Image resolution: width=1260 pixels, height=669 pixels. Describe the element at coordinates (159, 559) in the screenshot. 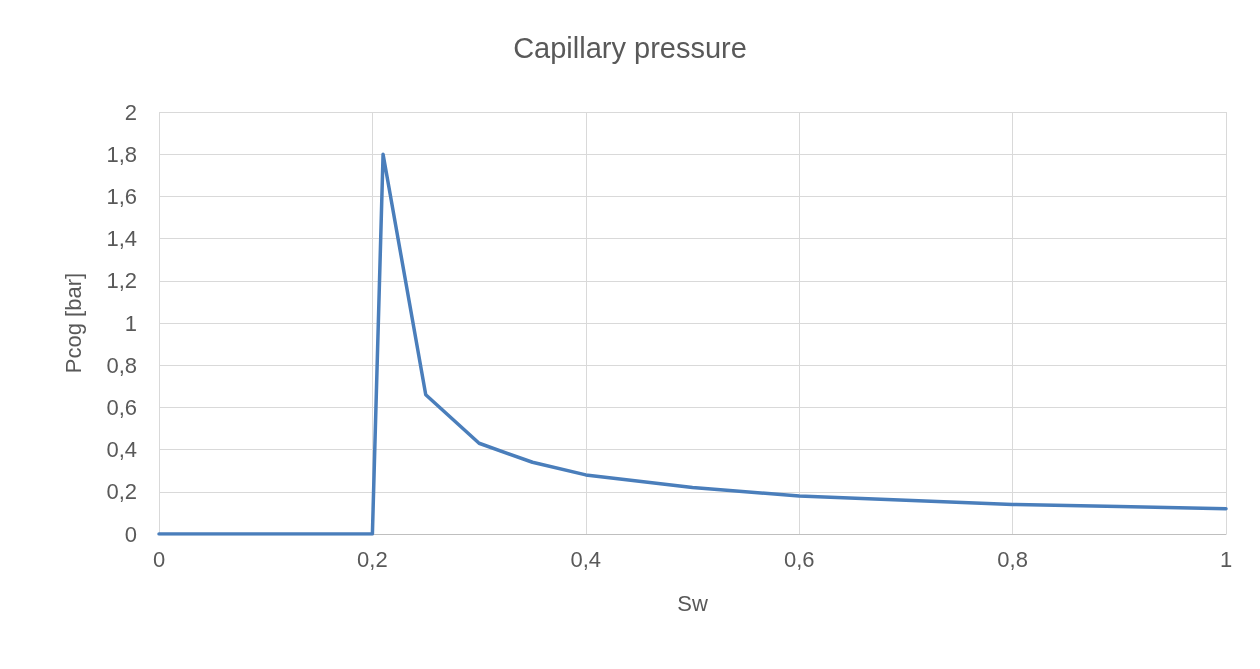

I see `x-tick-label: 0` at that location.